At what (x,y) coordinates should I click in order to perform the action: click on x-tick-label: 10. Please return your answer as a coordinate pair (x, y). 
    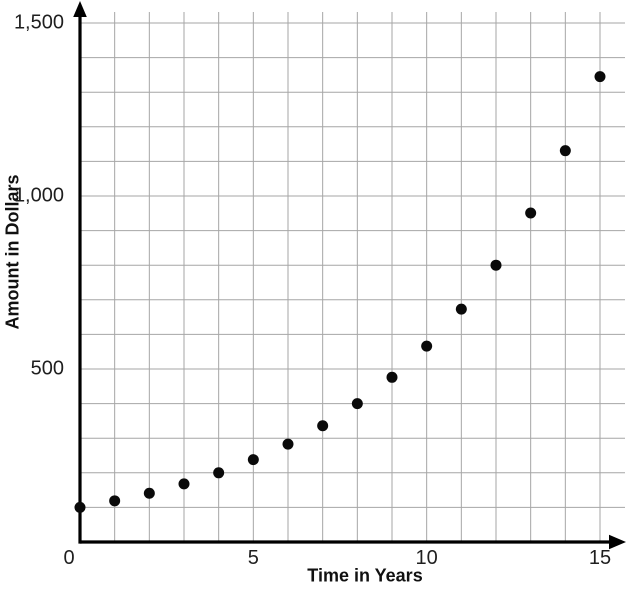
    Looking at the image, I should click on (426, 558).